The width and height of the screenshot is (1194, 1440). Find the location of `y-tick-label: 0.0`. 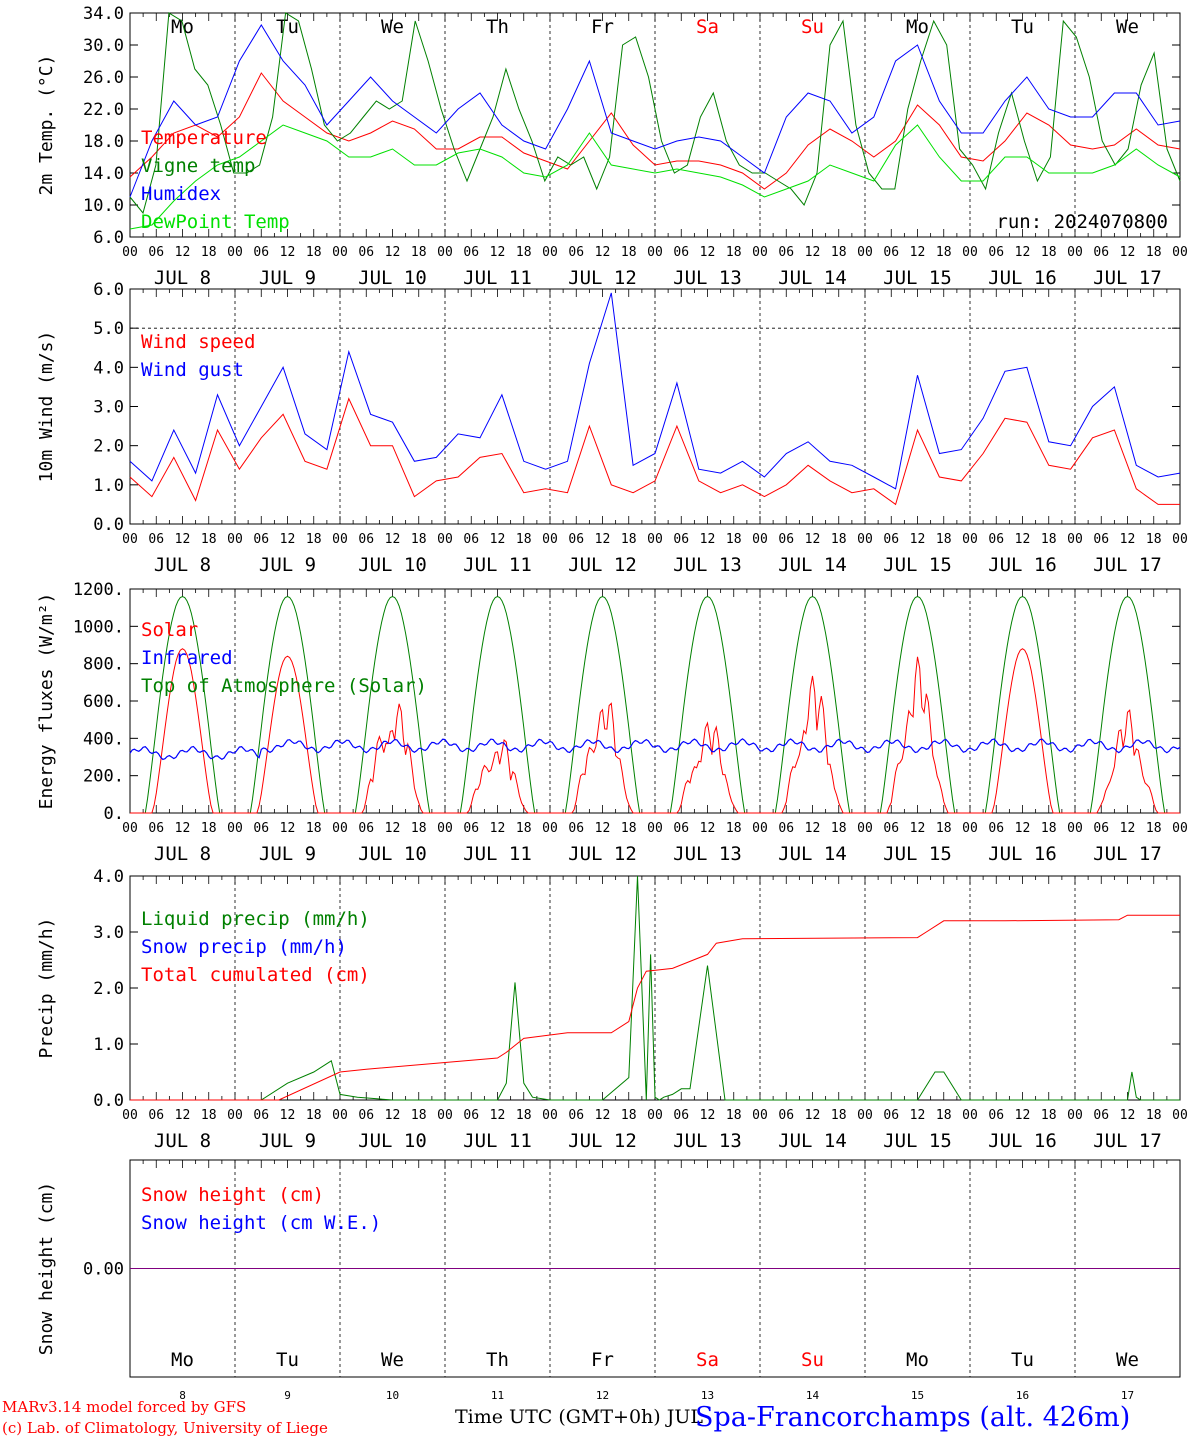

y-tick-label: 0.0 is located at coordinates (108, 525).